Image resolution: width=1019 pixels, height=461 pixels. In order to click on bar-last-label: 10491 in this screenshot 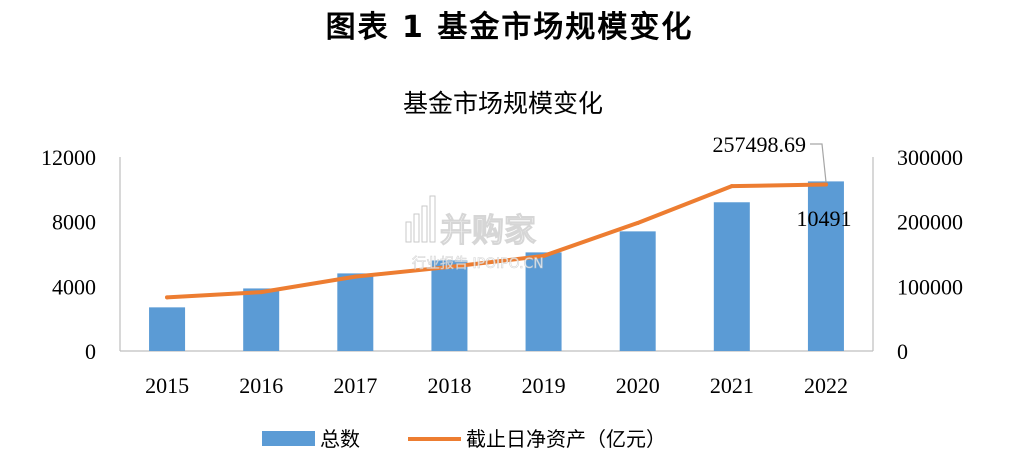, I will do `click(824, 218)`.